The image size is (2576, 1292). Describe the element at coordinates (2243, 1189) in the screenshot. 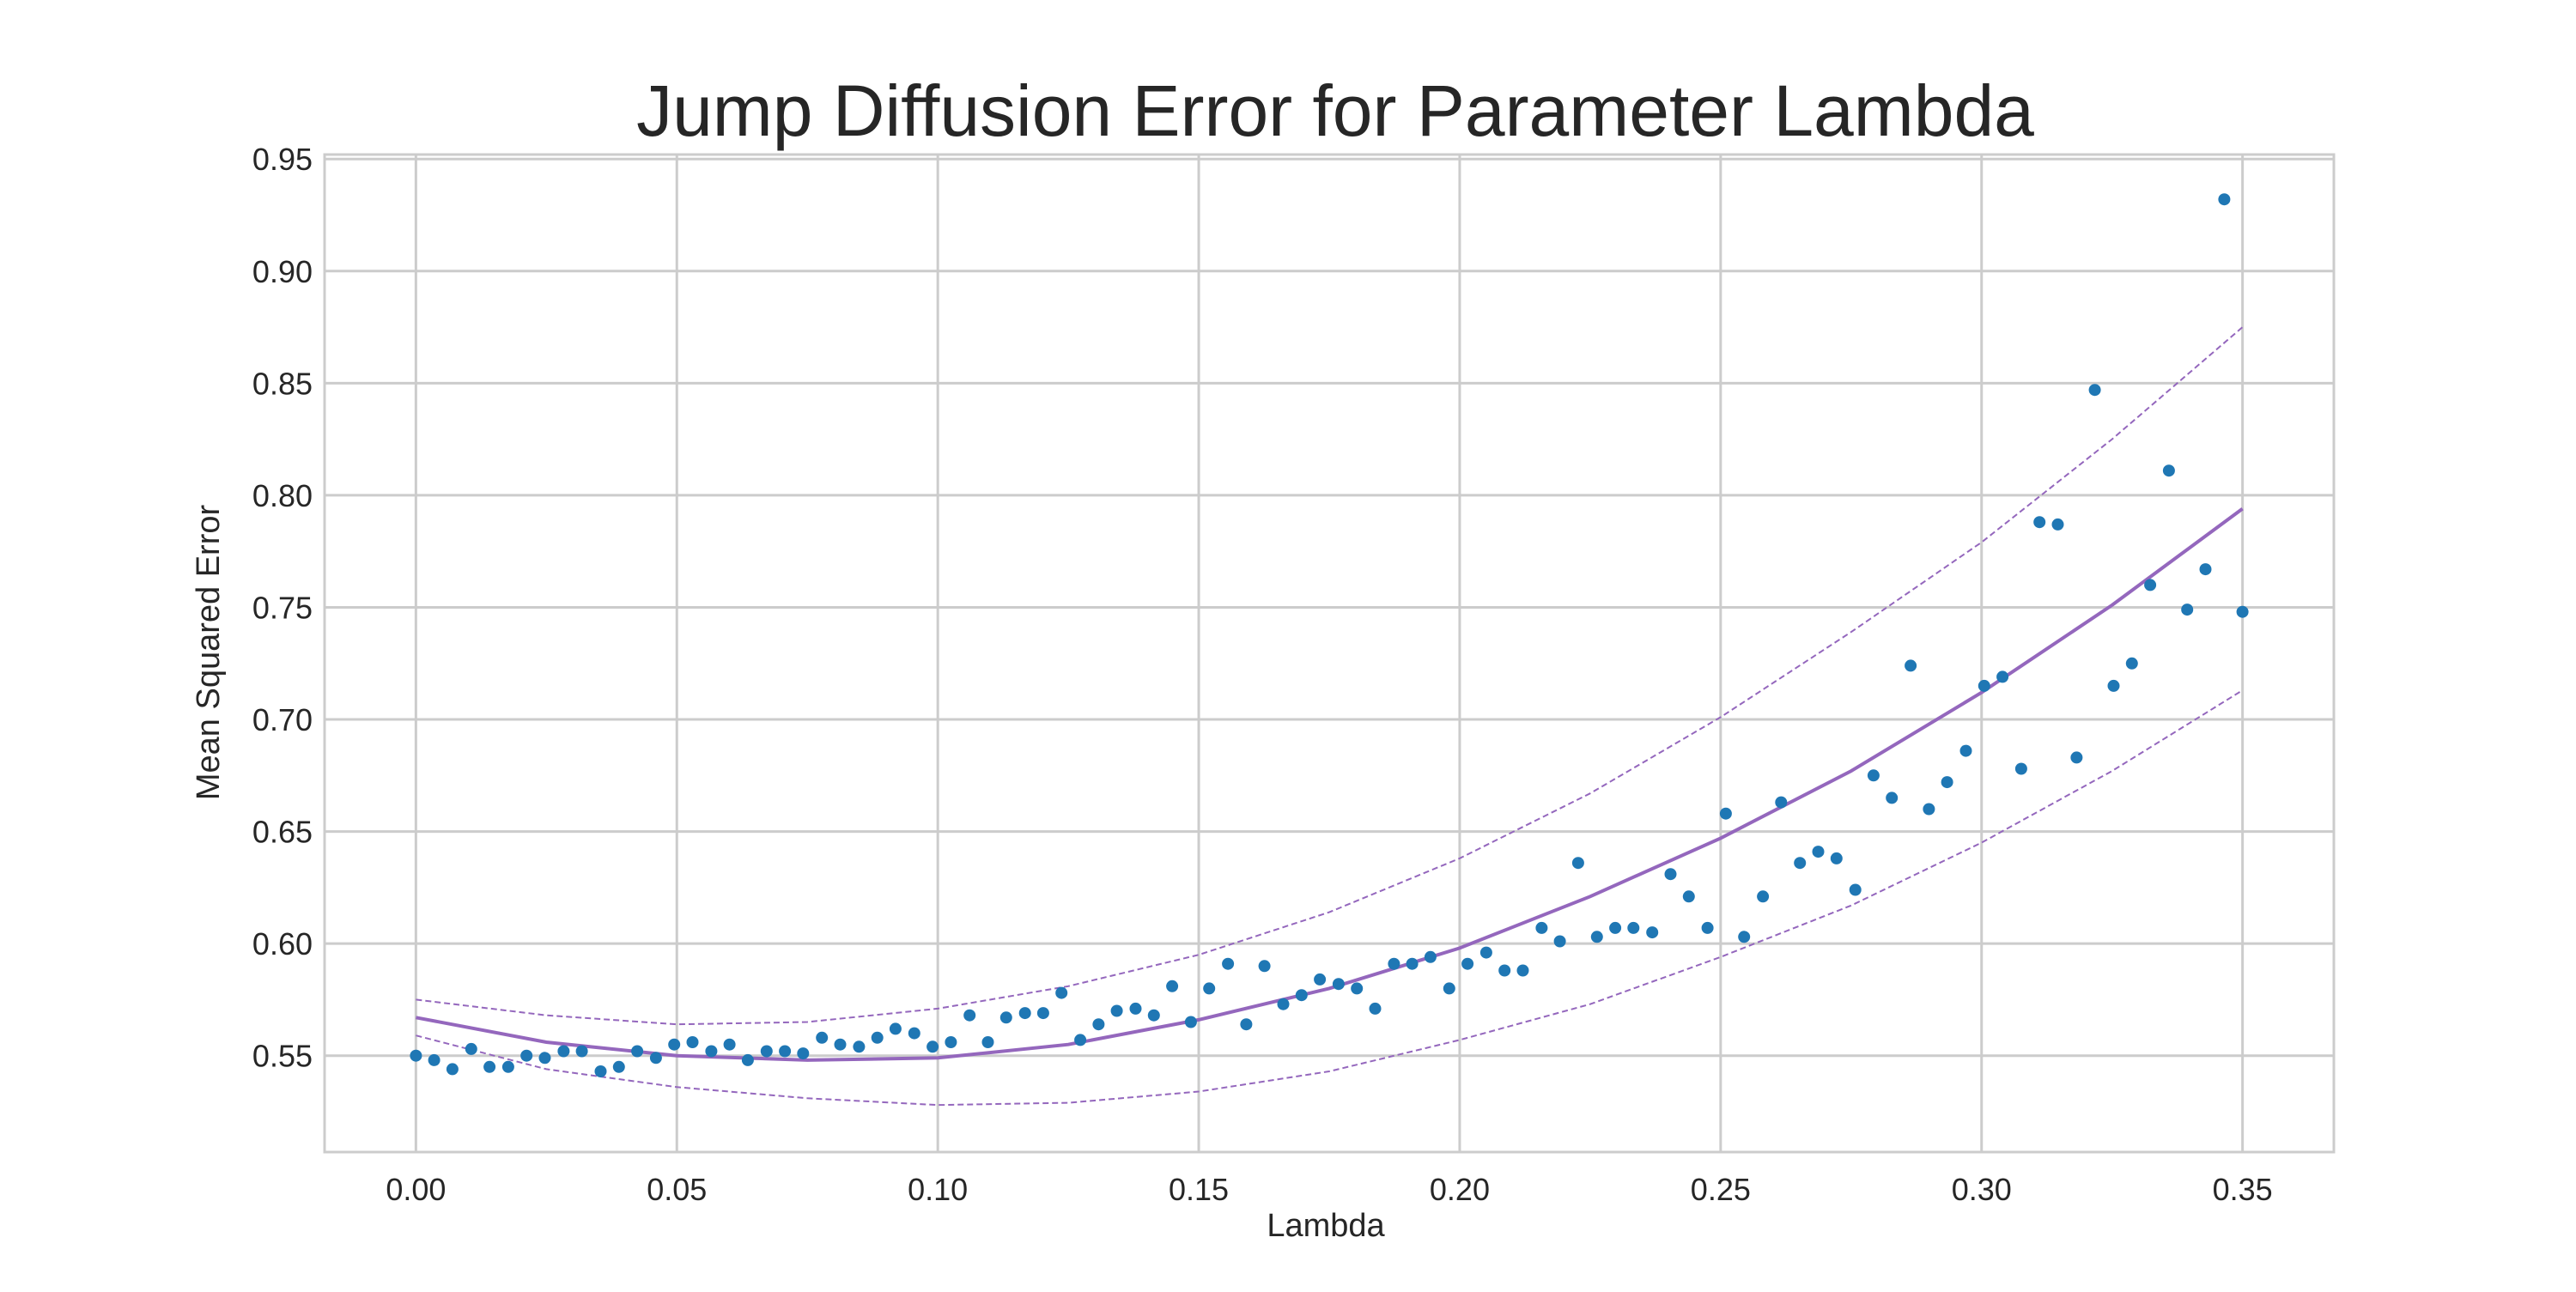

I see `x-tick-label: 0.35` at that location.